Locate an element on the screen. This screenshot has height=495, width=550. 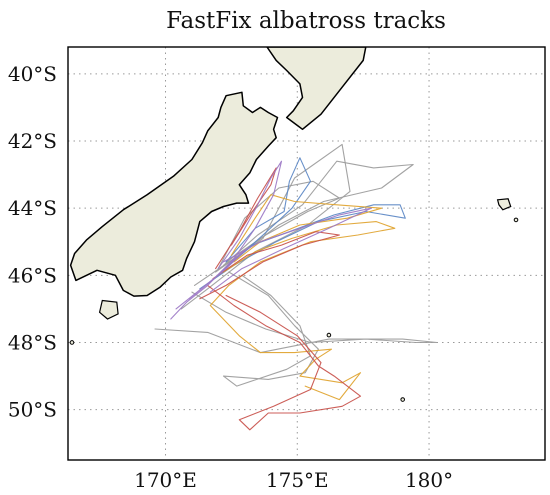
lat-tick-label: 40°S is located at coordinates (32, 74).